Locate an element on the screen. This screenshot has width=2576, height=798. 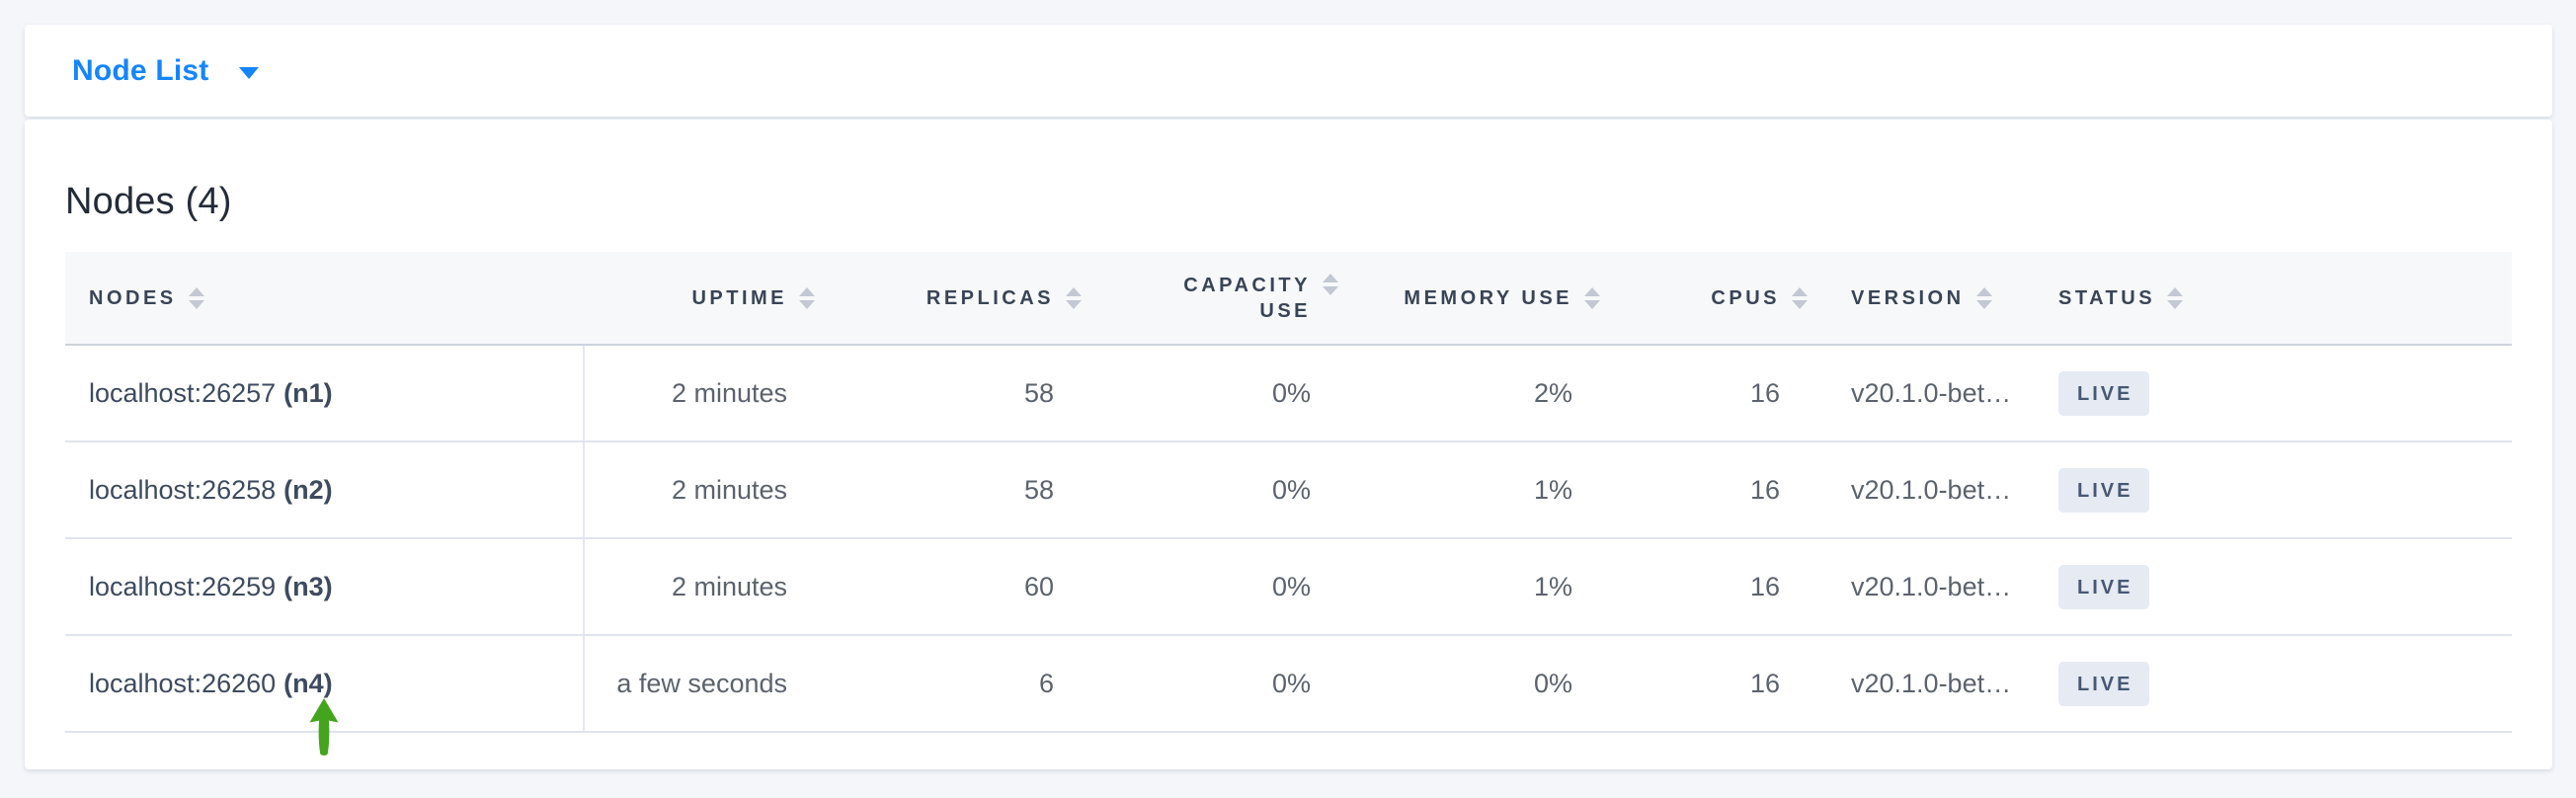
node-cell: localhost:26257 (n1) is located at coordinates (324, 393).